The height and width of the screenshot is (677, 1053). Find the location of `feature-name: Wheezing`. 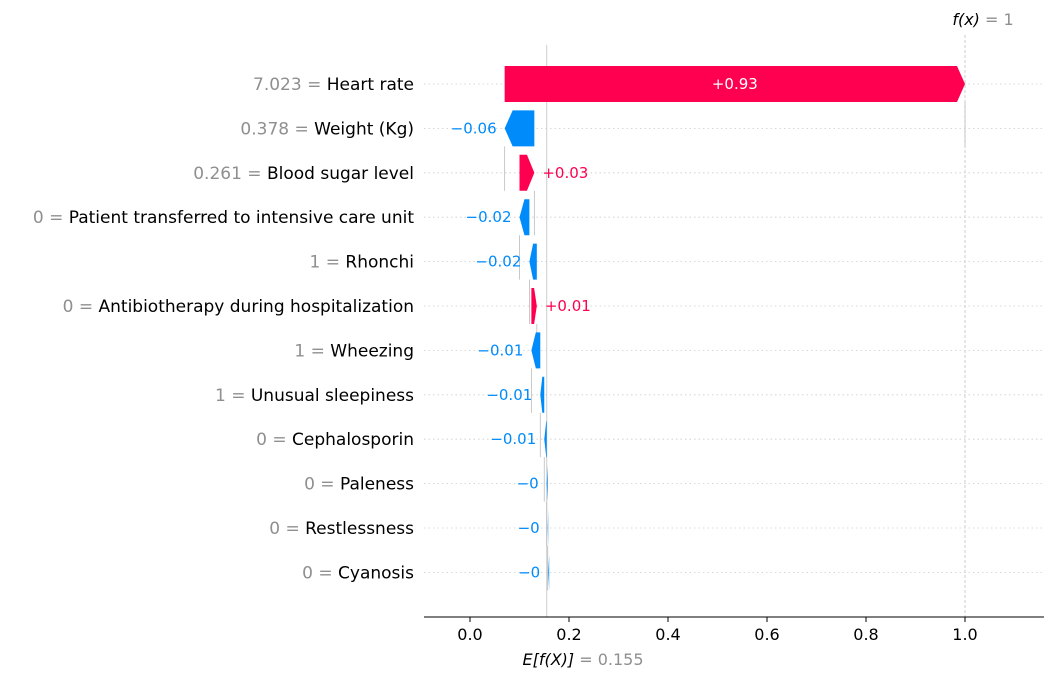

feature-name: Wheezing is located at coordinates (372, 351).